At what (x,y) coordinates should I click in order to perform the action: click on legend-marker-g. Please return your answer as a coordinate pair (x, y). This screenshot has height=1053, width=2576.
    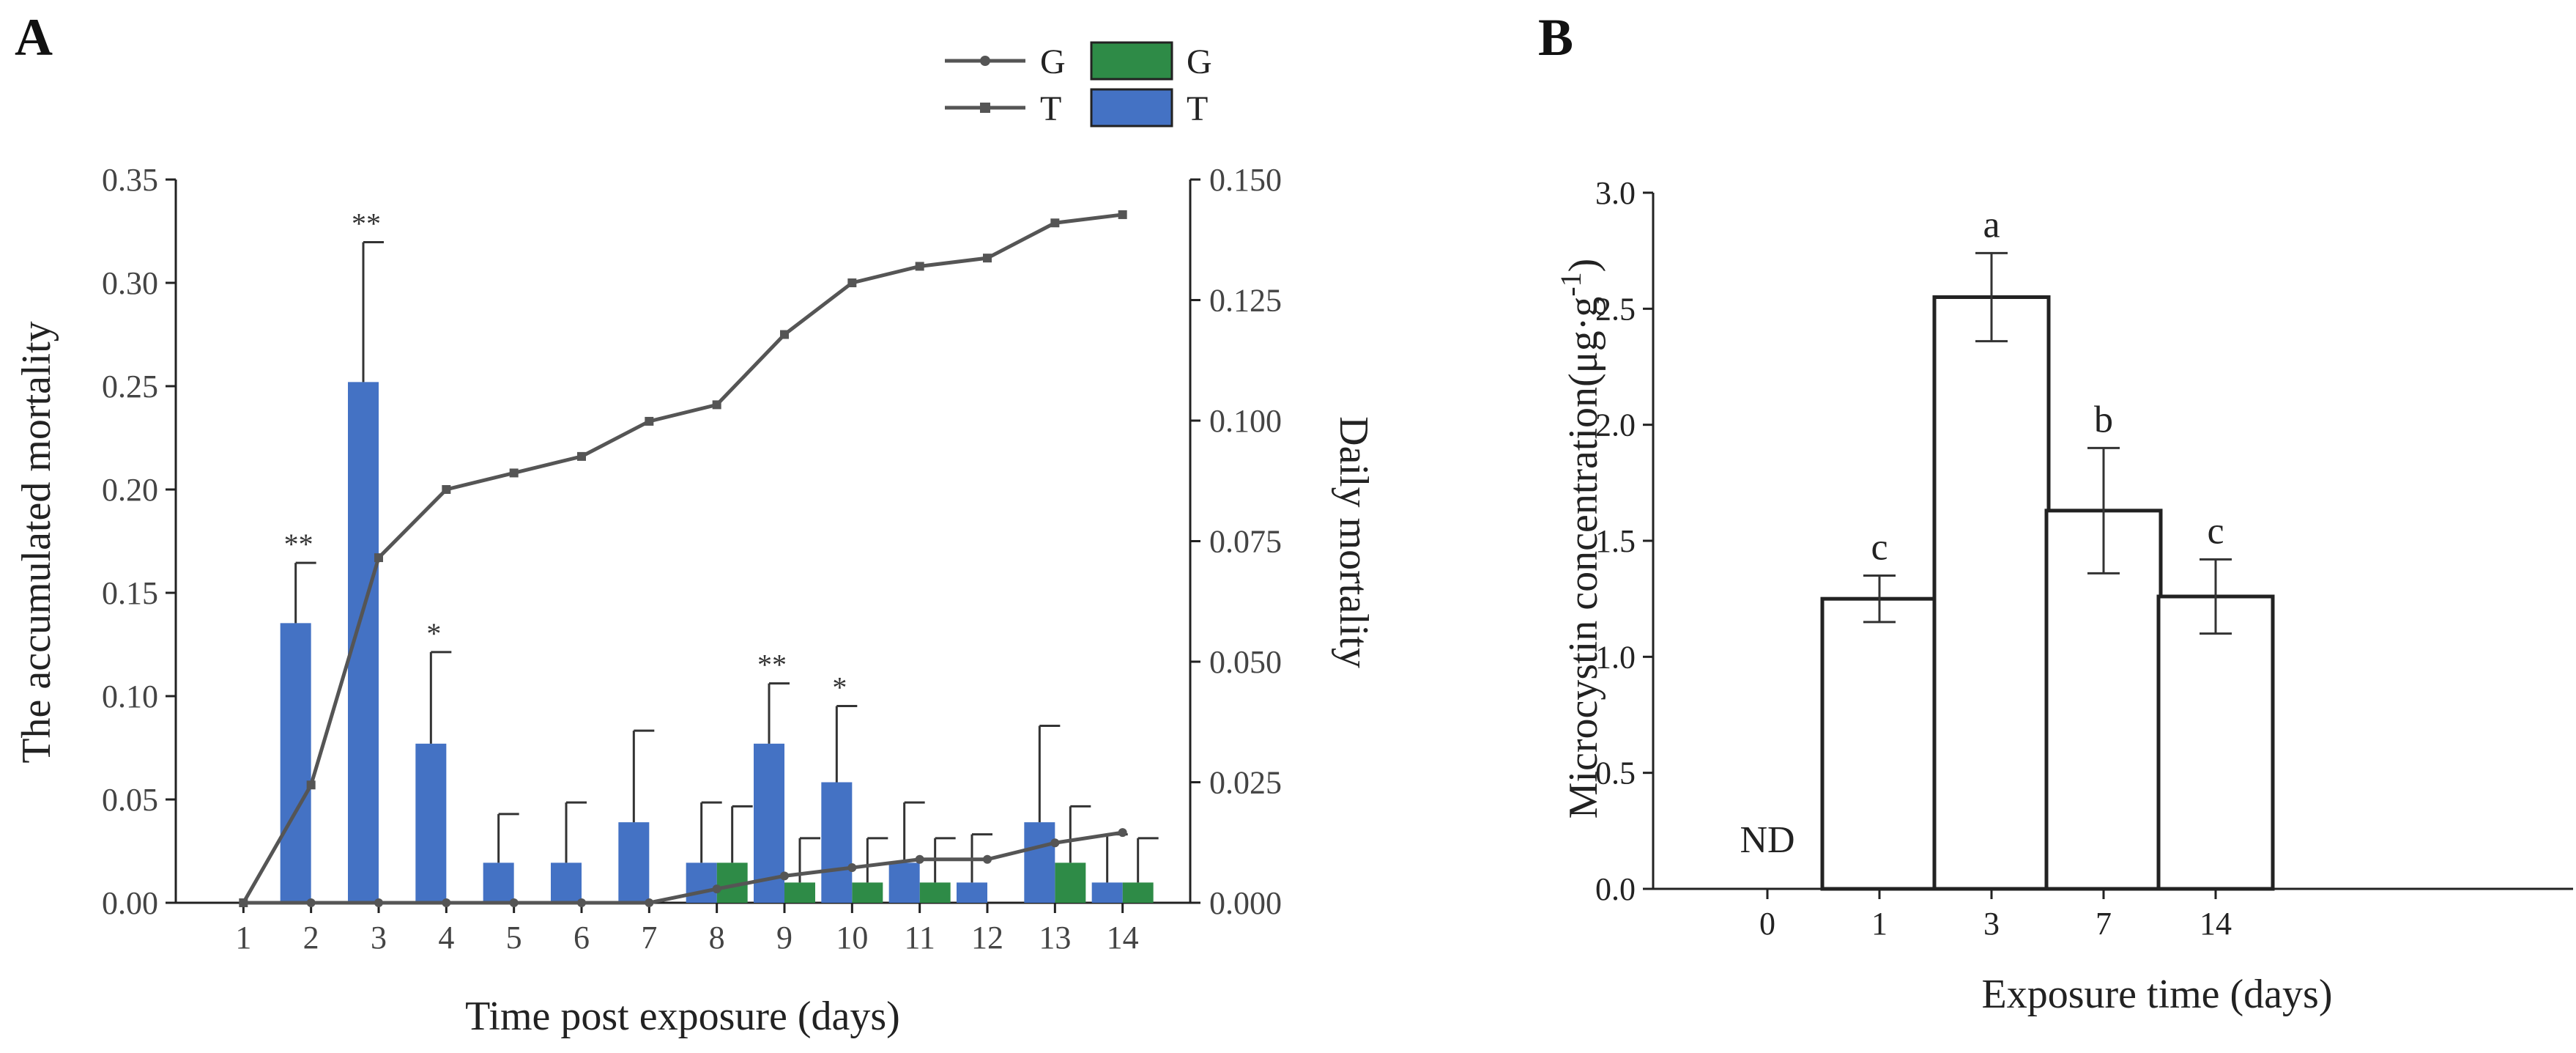
    Looking at the image, I should click on (985, 61).